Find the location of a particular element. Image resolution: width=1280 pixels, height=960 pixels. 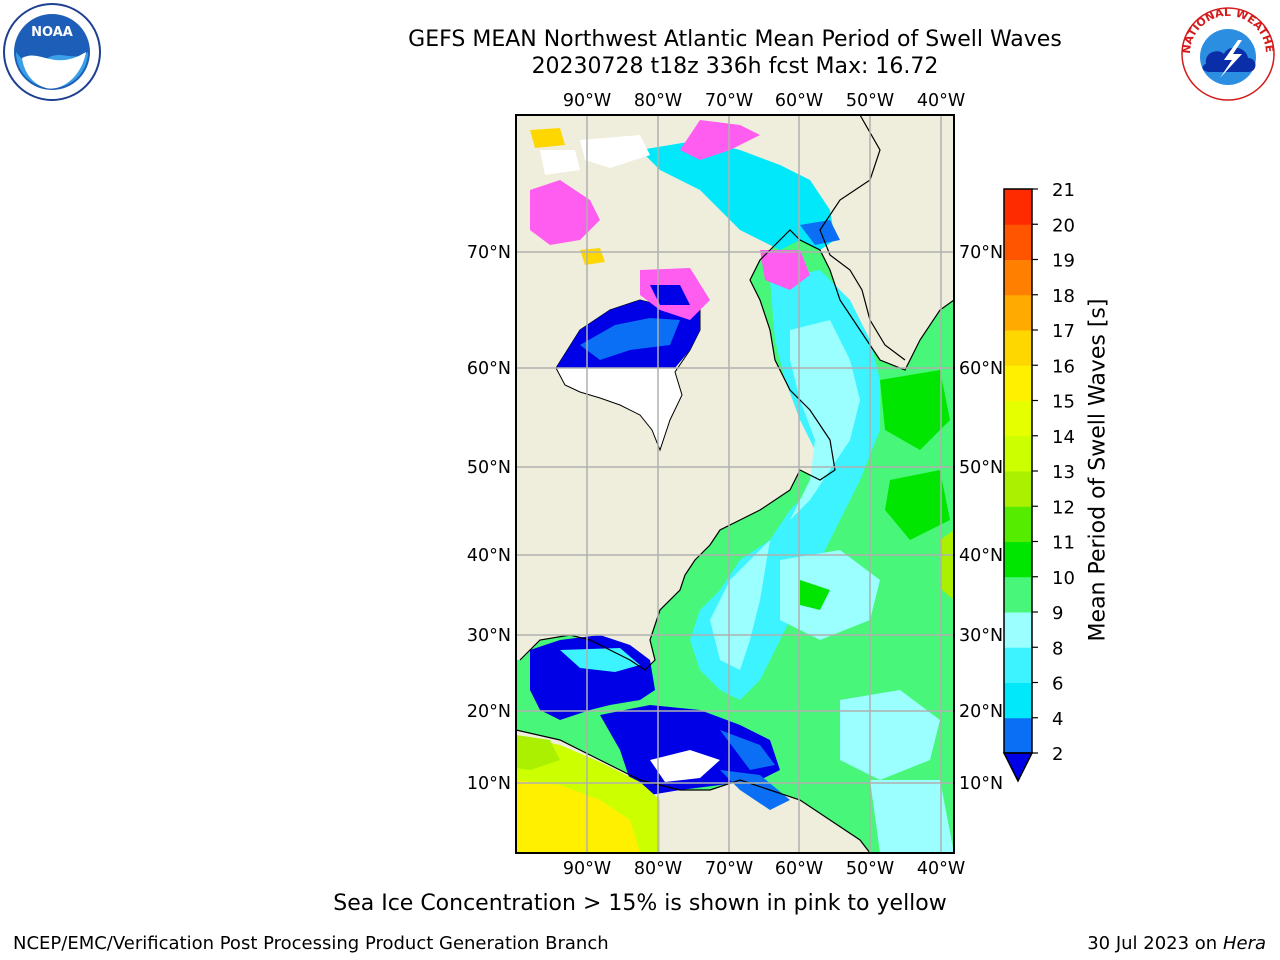

host-name: Hera is located at coordinates (1244, 943).